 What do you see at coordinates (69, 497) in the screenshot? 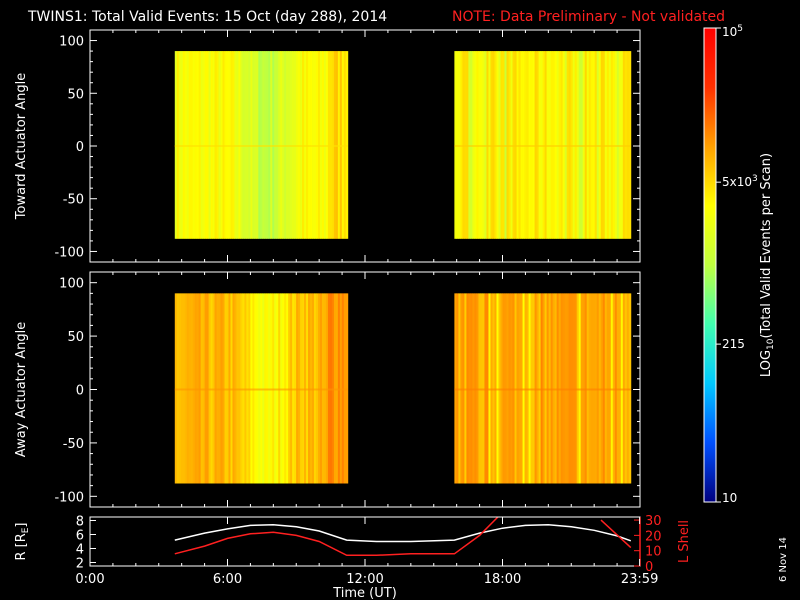
I see `y-tick-label: -100` at bounding box center [69, 497].